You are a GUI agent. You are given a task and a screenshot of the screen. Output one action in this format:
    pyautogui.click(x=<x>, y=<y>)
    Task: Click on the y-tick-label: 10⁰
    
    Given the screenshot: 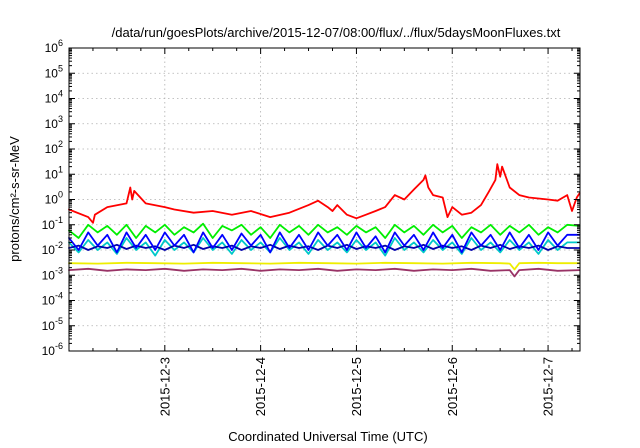 What is the action you would take?
    pyautogui.click(x=54, y=198)
    